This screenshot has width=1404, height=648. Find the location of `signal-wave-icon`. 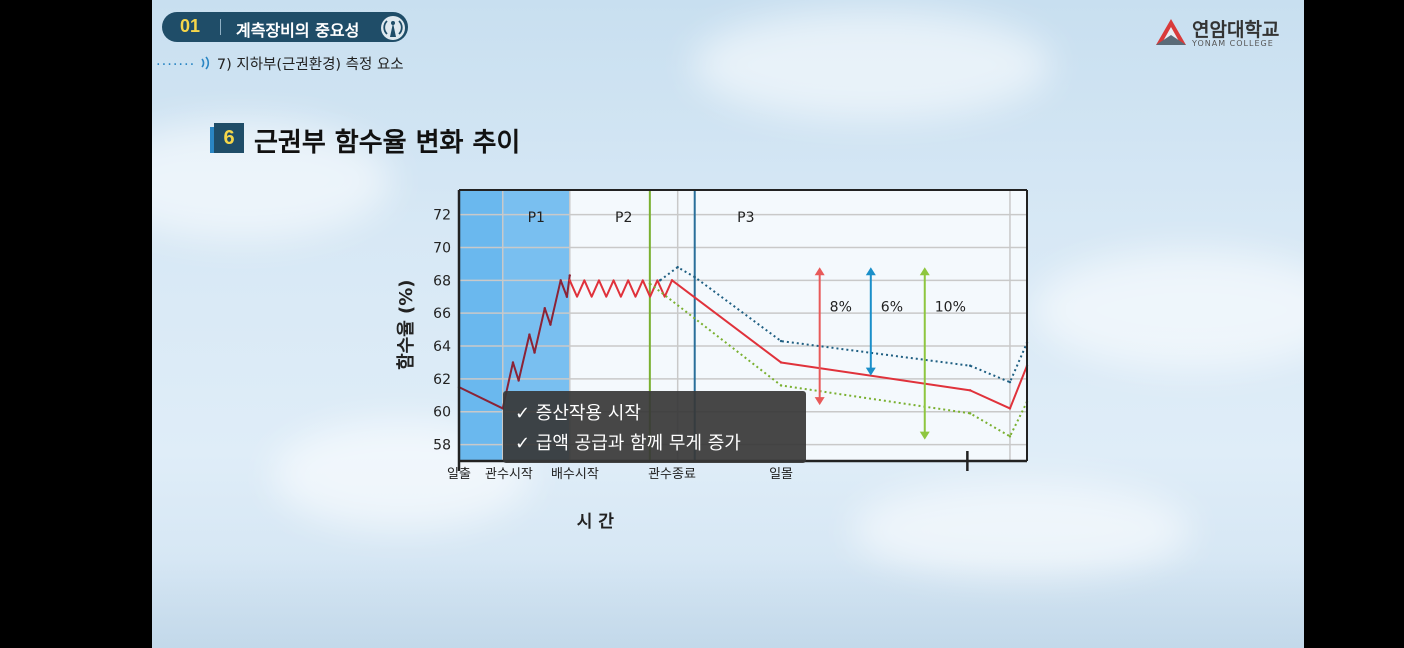

signal-wave-icon is located at coordinates (205, 63).